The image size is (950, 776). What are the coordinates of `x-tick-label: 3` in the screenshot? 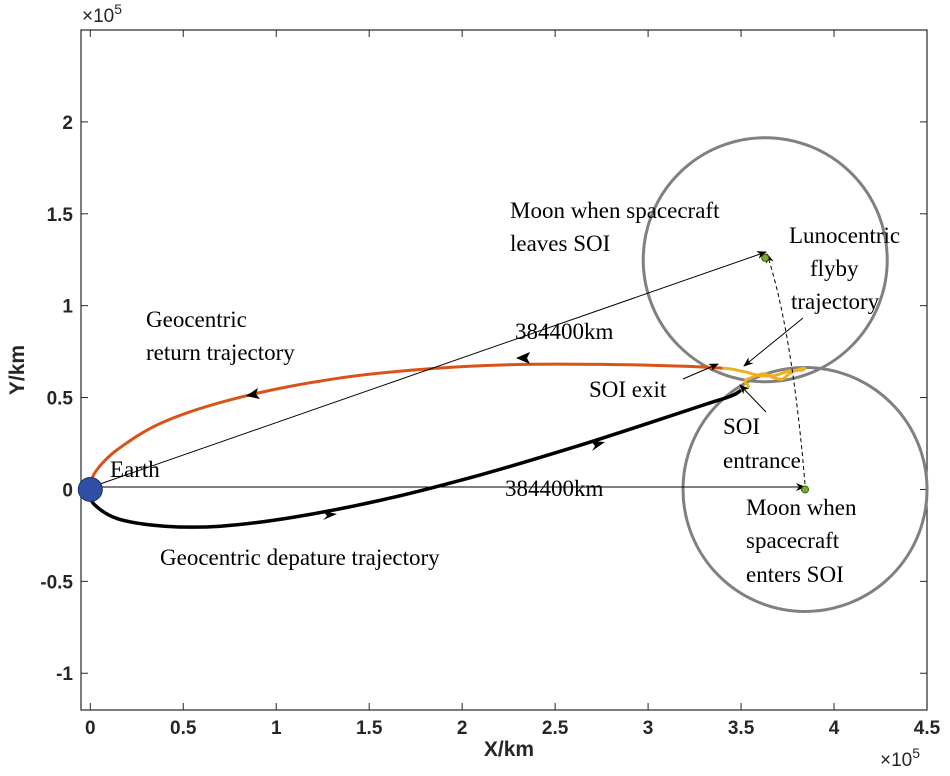 It's located at (648, 728).